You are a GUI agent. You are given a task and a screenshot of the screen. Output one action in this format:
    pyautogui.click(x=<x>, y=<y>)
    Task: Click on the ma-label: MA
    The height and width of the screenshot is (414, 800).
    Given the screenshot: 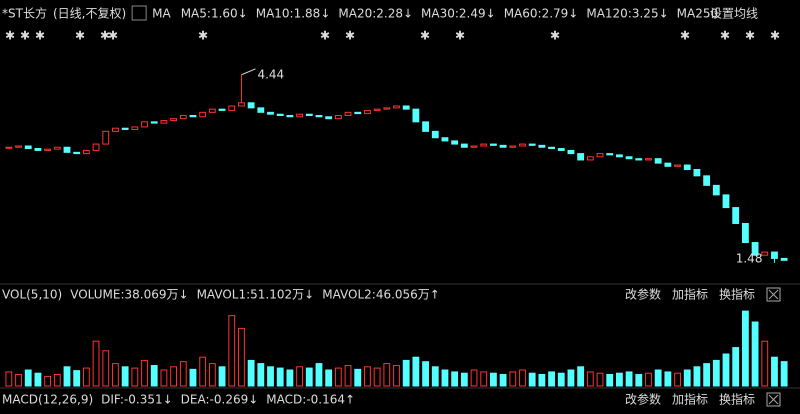 What is the action you would take?
    pyautogui.click(x=161, y=14)
    